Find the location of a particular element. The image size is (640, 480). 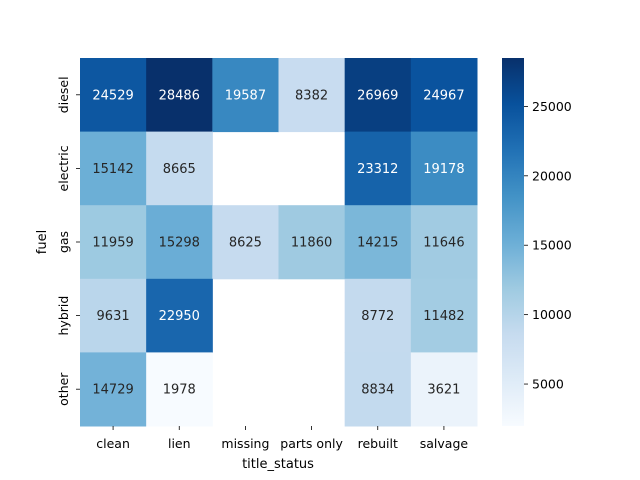

cell-value-label: 14729 is located at coordinates (112, 390).